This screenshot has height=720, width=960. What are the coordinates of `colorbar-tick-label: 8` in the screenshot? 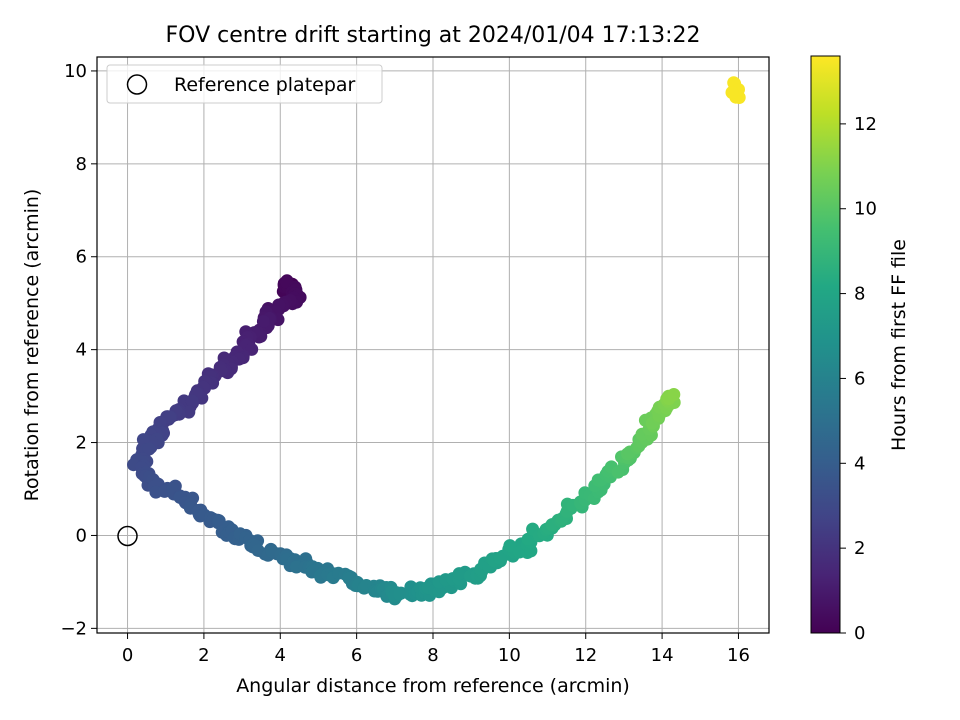 It's located at (859, 294).